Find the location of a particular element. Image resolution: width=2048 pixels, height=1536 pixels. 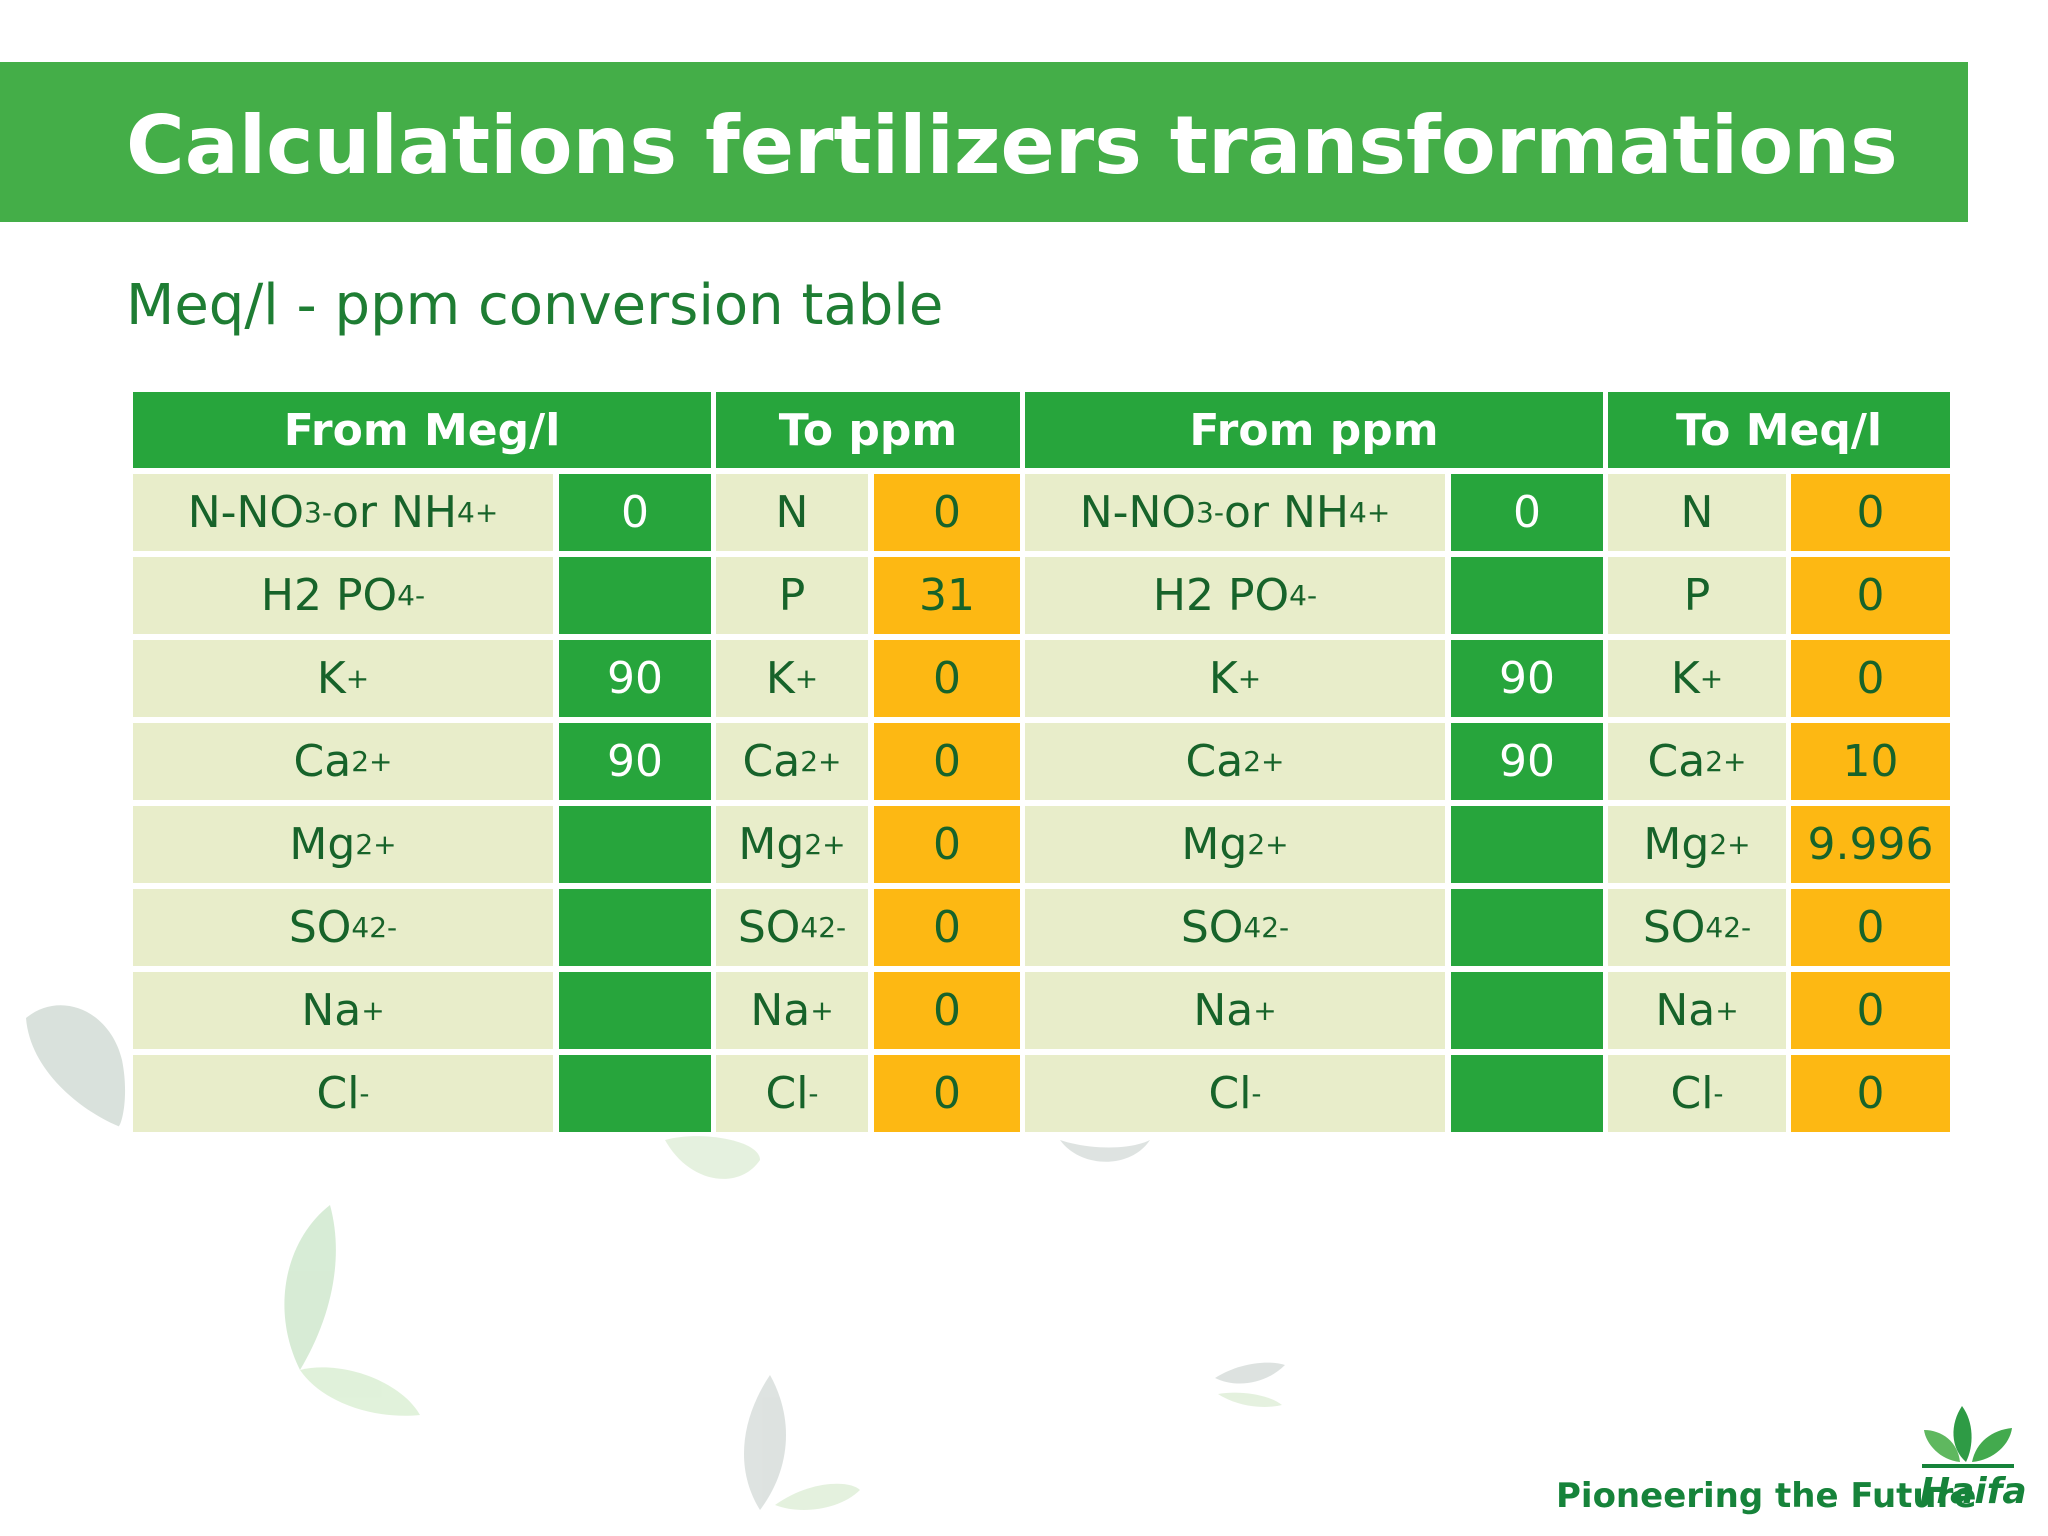

output-meql-k: 0 is located at coordinates (1870, 678).